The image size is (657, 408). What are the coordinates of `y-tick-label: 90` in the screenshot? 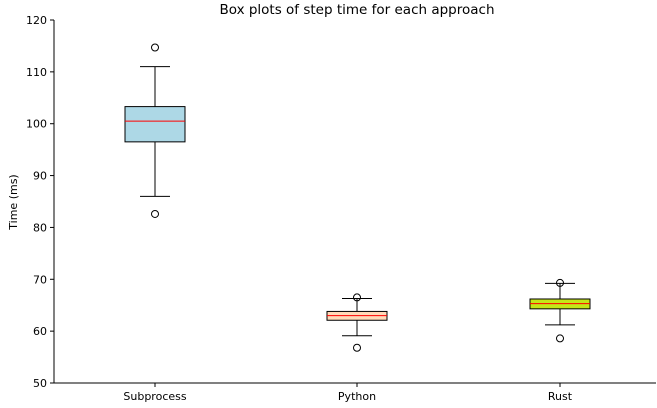 It's located at (40, 176).